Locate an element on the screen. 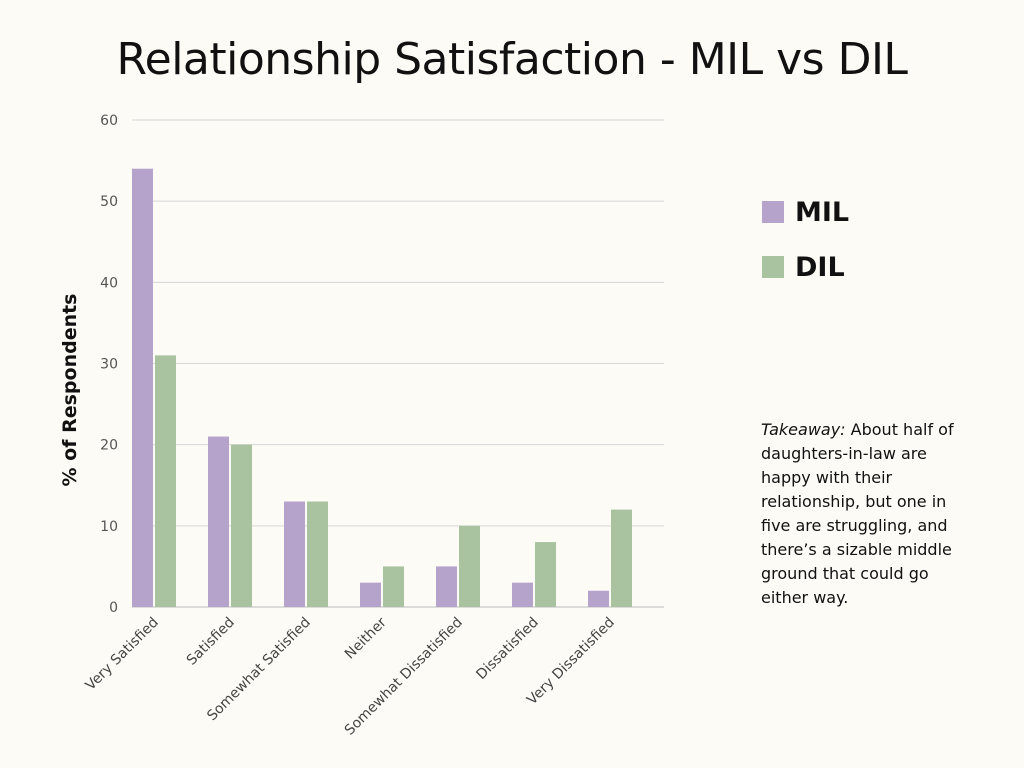 This screenshot has height=768, width=1024. chart-title: Relationship Satisfaction - MIL vs DIL is located at coordinates (512, 59).